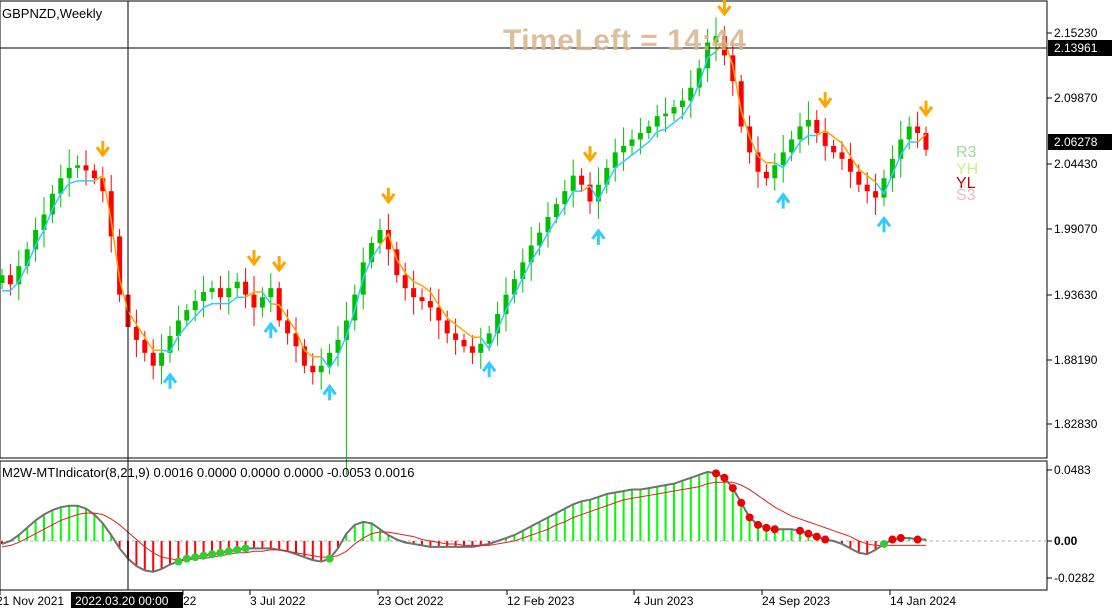  What do you see at coordinates (1076, 424) in the screenshot?
I see `price-tick-label: 1.82830` at bounding box center [1076, 424].